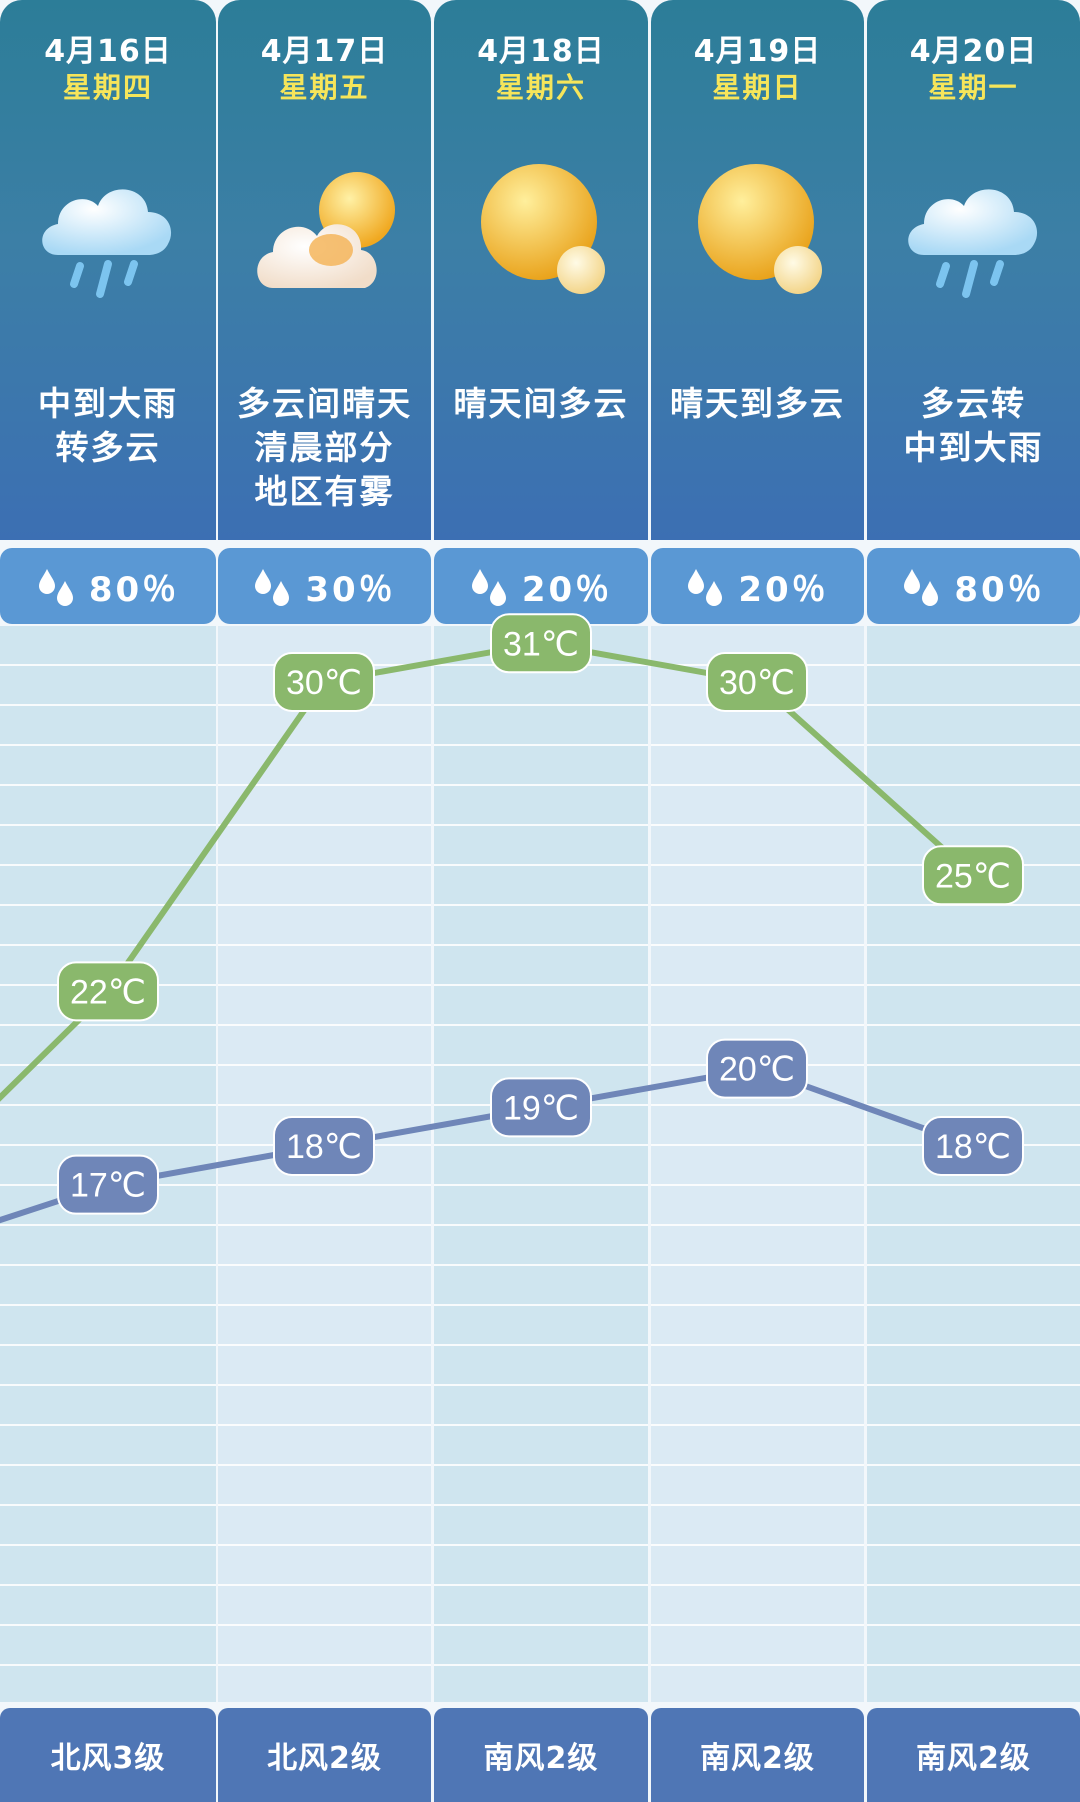 This screenshot has height=1802, width=1080. I want to click on day-header: 4月17日 星期五 多云间晴天, so click(324, 270).